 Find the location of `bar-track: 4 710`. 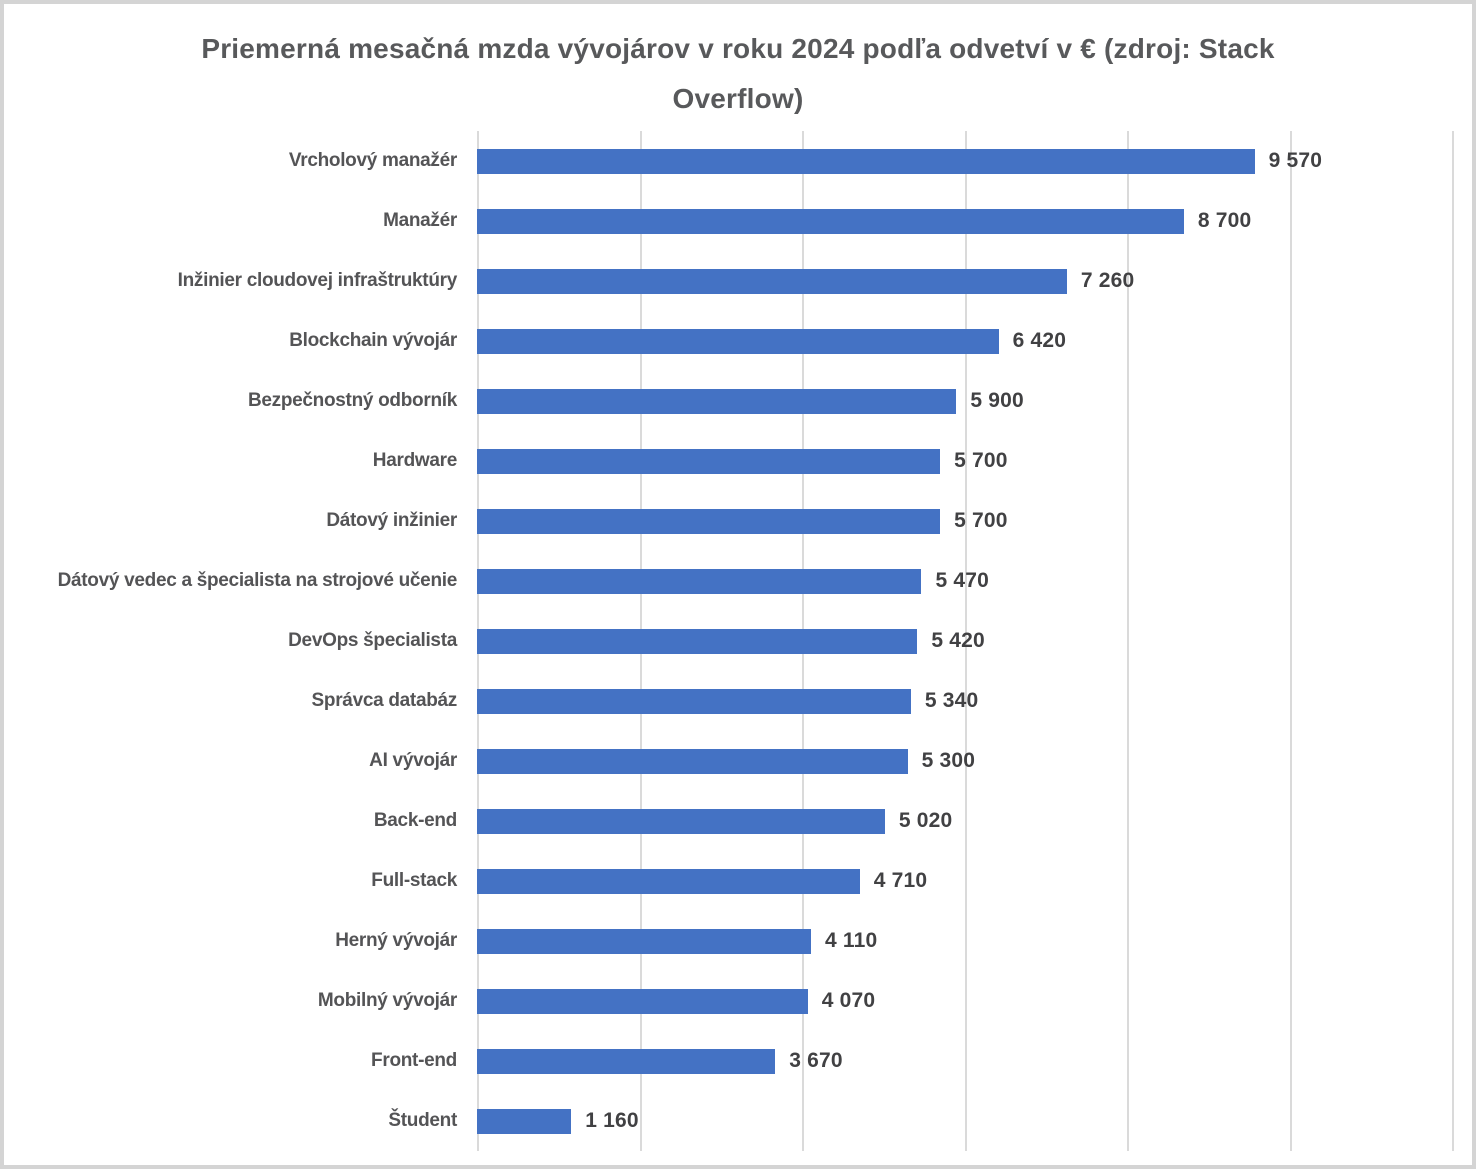

bar-track: 4 710 is located at coordinates (974, 881).